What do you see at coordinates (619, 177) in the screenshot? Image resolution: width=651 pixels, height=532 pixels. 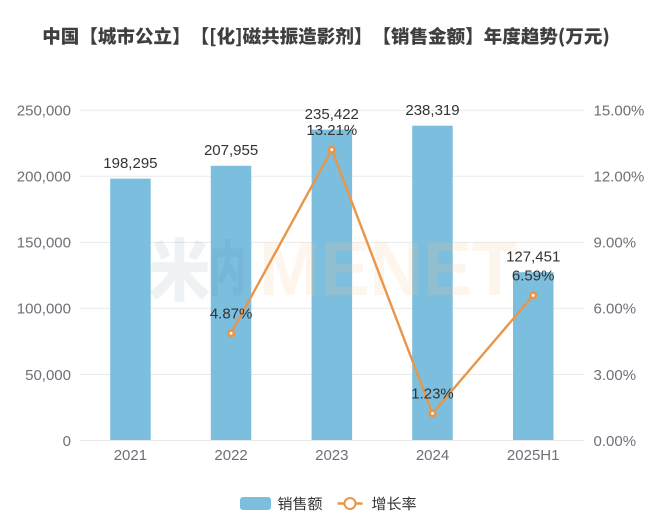 I see `svg-text: 12.00%` at bounding box center [619, 177].